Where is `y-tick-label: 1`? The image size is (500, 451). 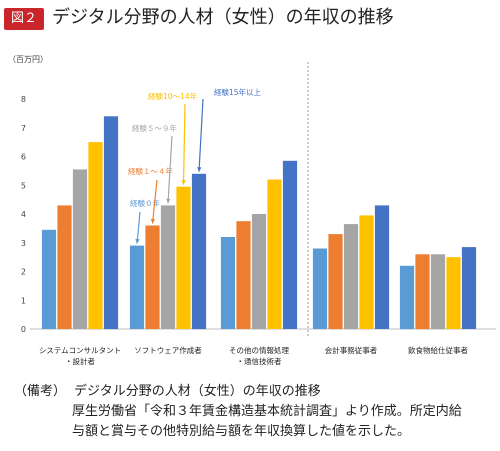
y-tick-label: 1 is located at coordinates (23, 300).